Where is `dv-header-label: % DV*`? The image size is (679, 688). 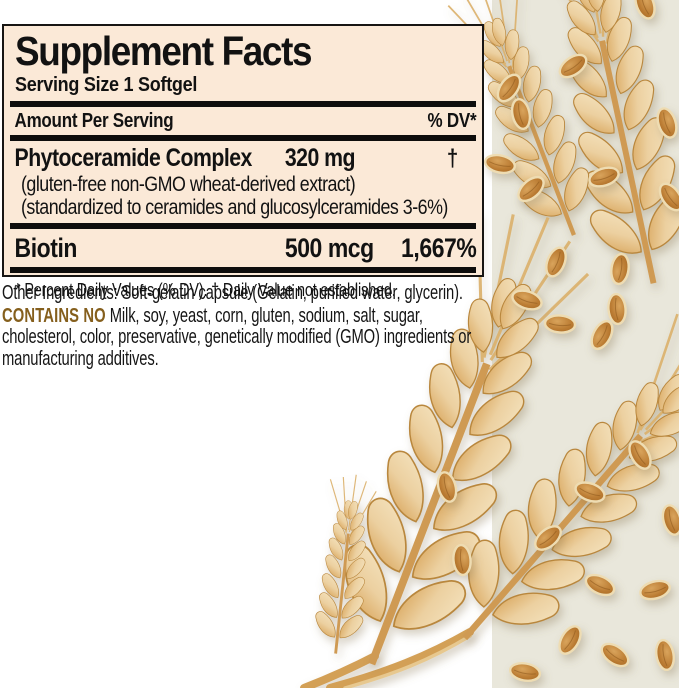
dv-header-label: % DV* is located at coordinates (452, 120).